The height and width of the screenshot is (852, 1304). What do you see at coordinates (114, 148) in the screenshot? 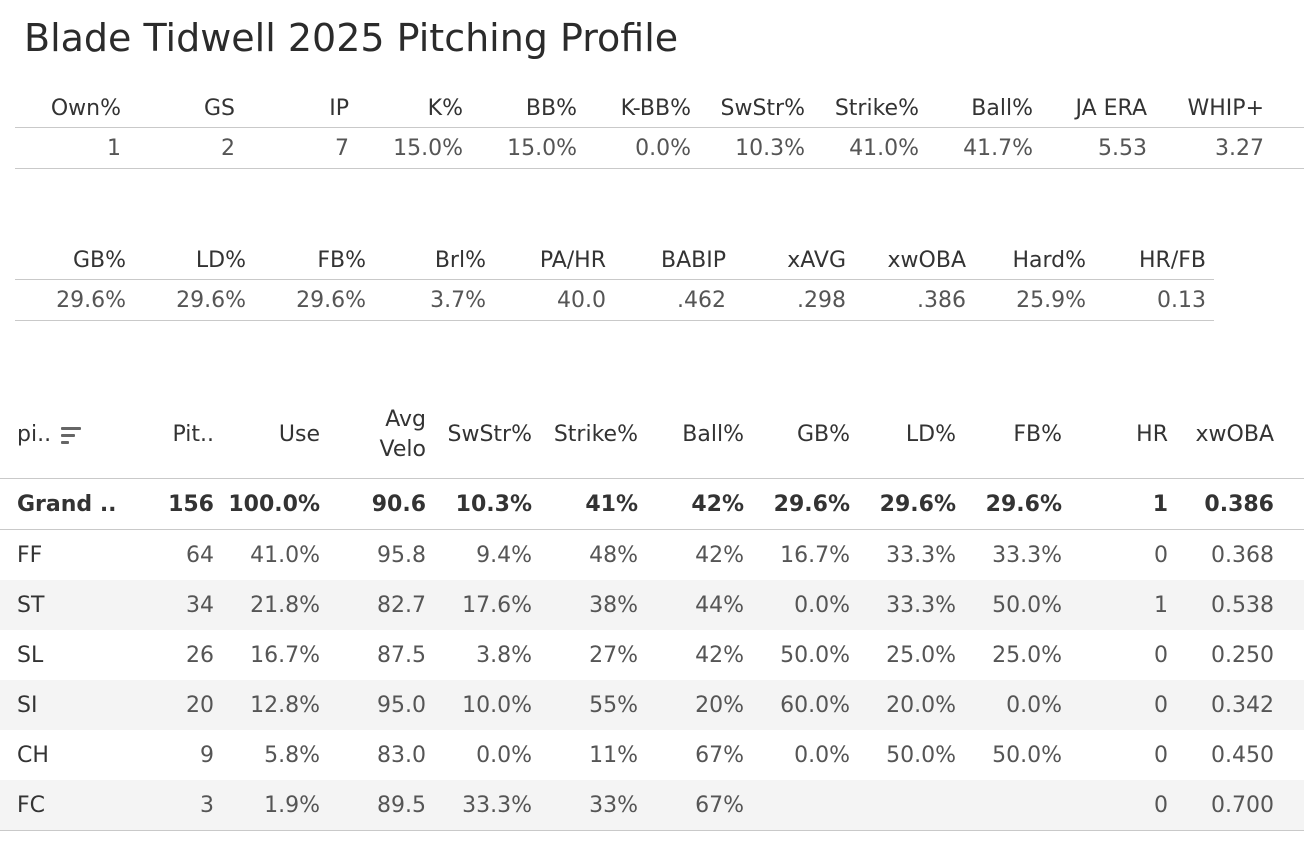
I see `summary-1-value-own: 1` at bounding box center [114, 148].